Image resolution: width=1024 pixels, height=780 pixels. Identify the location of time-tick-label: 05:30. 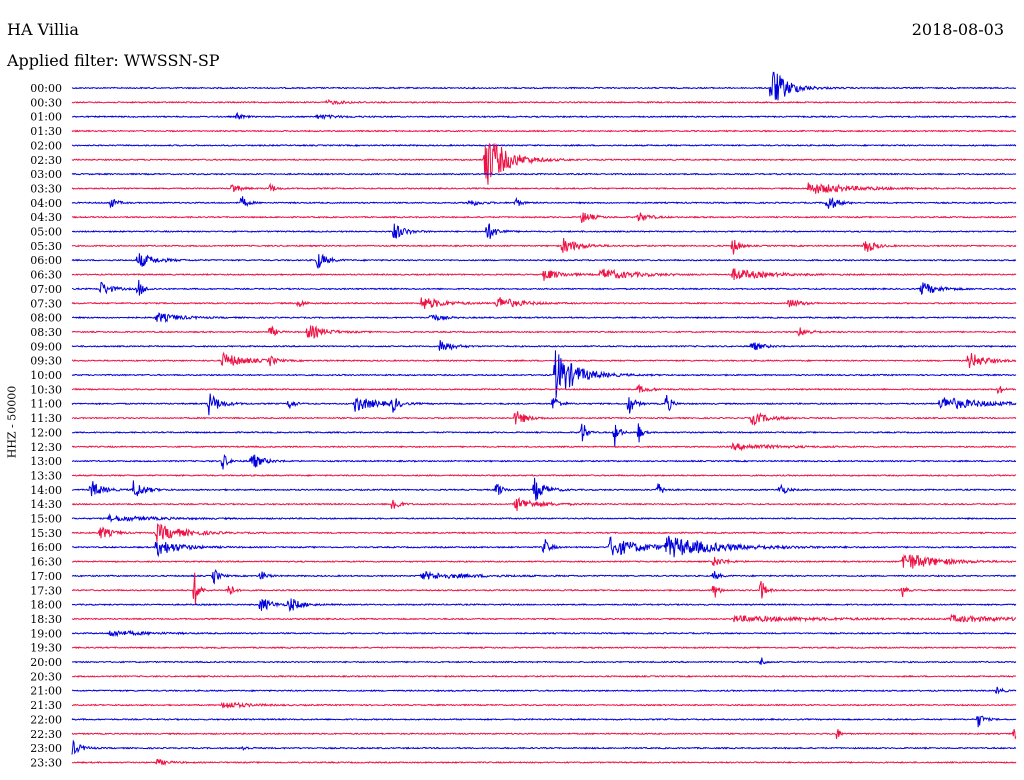
(46, 246).